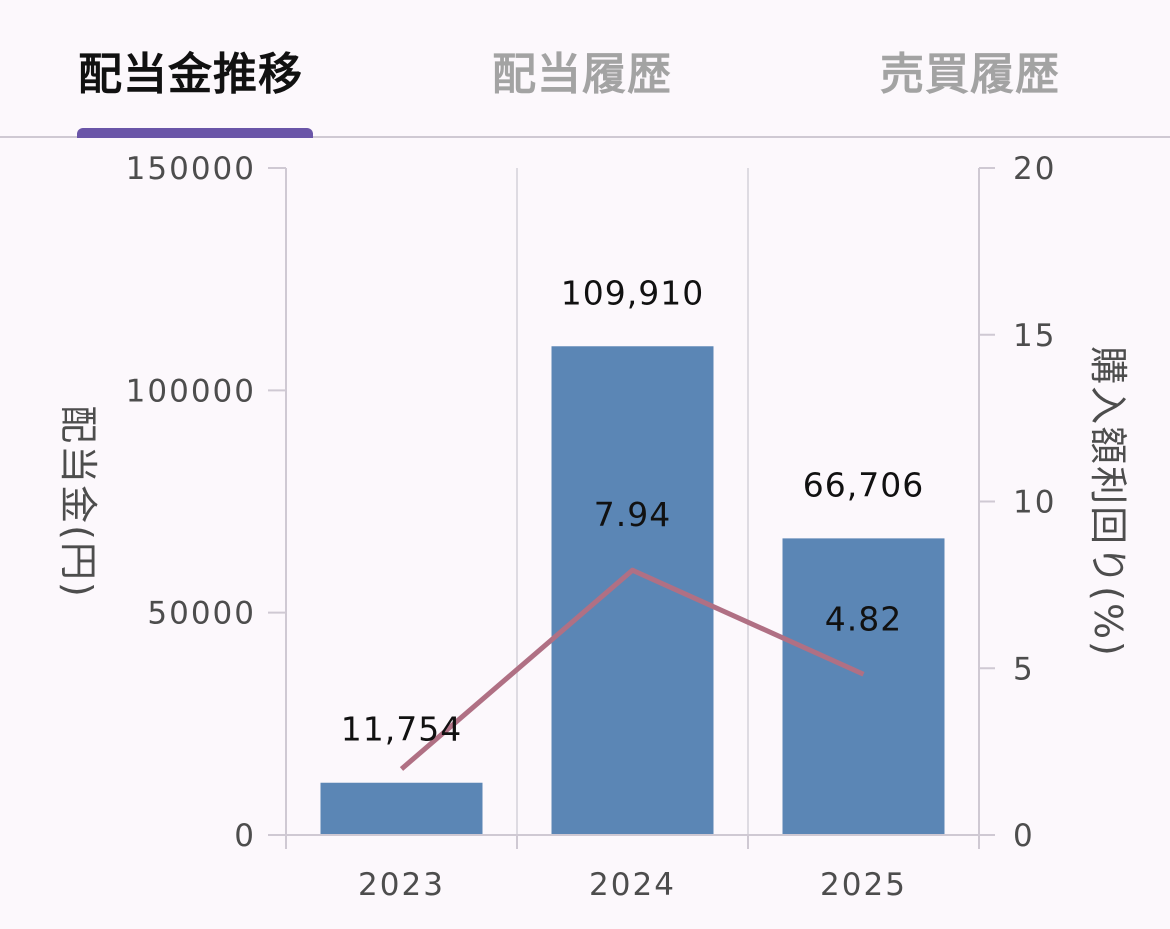 Image resolution: width=1170 pixels, height=929 pixels. I want to click on bar-value-label: 11,754, so click(401, 729).